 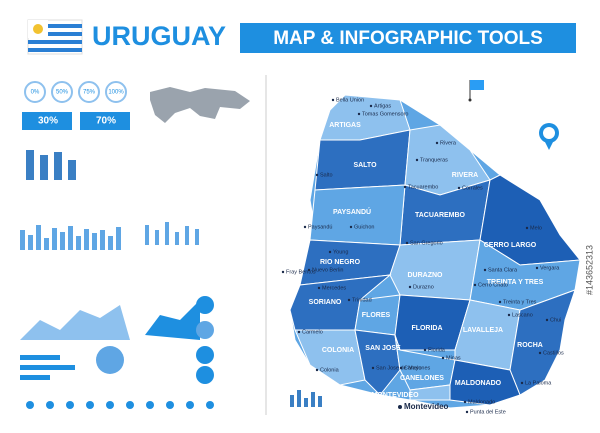 I want to click on department-label: SAN JOSE, so click(x=383, y=348).